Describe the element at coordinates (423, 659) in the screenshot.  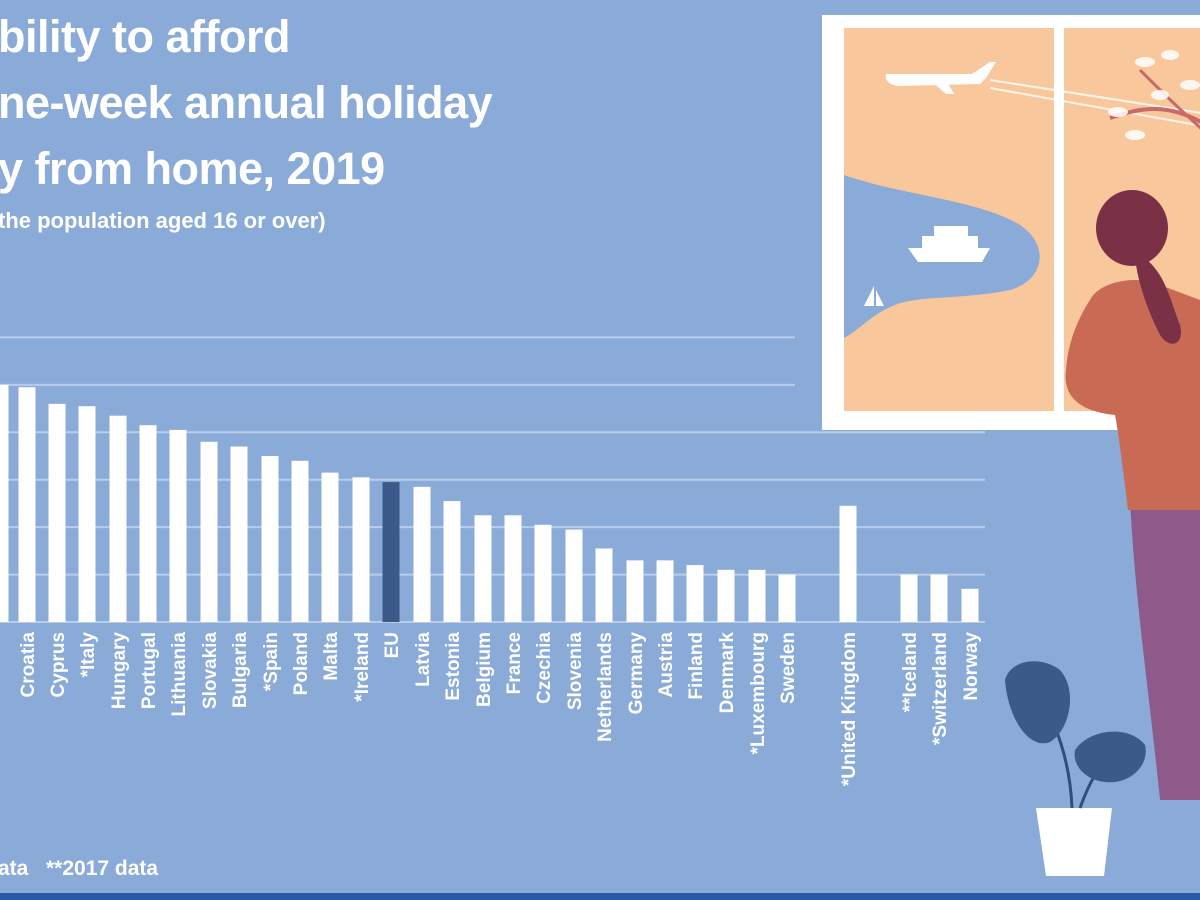
I see `x-tick-label: Latvia` at that location.